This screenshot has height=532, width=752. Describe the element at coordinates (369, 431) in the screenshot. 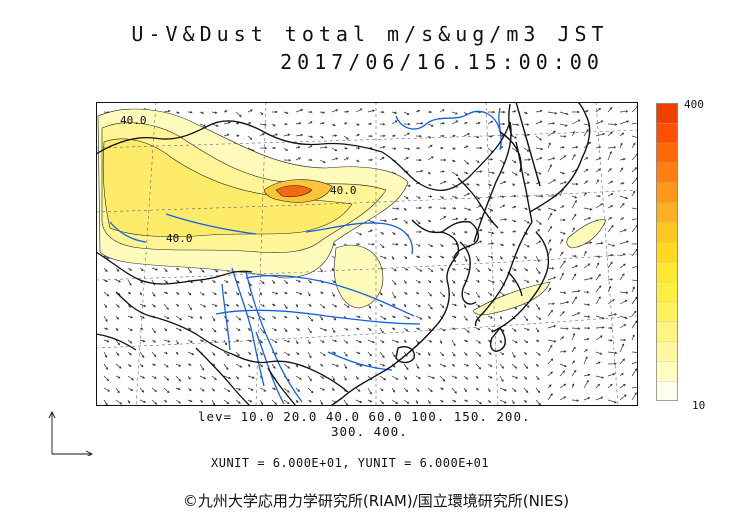

I see `level-list-continued: 300. 400.` at that location.